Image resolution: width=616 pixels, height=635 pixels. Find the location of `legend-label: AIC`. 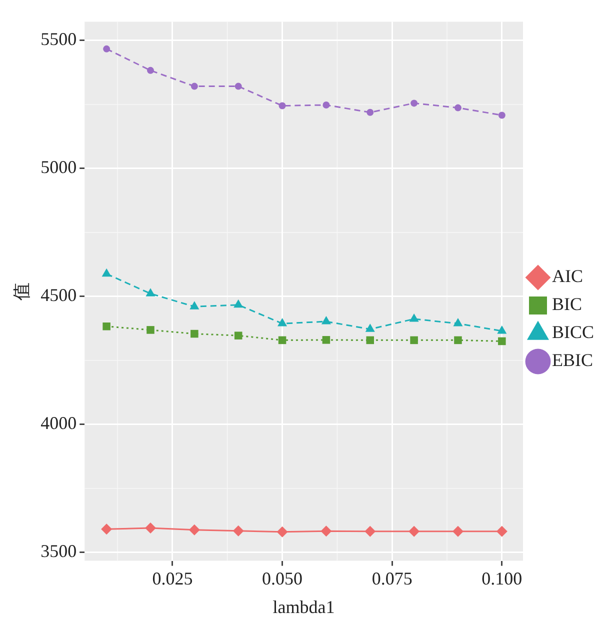

legend-label: AIC is located at coordinates (567, 276).